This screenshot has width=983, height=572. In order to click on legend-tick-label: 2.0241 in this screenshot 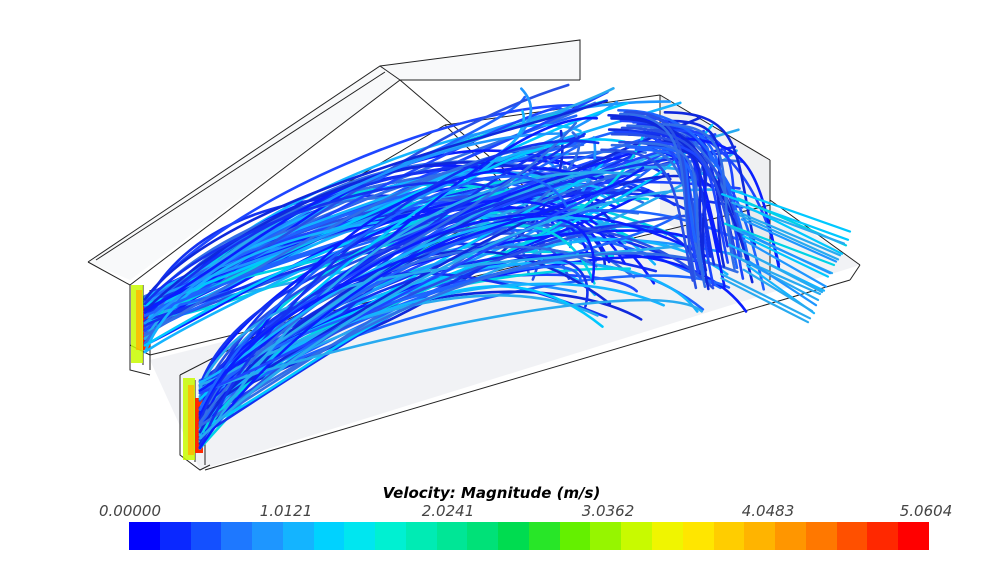, I will do `click(448, 511)`.